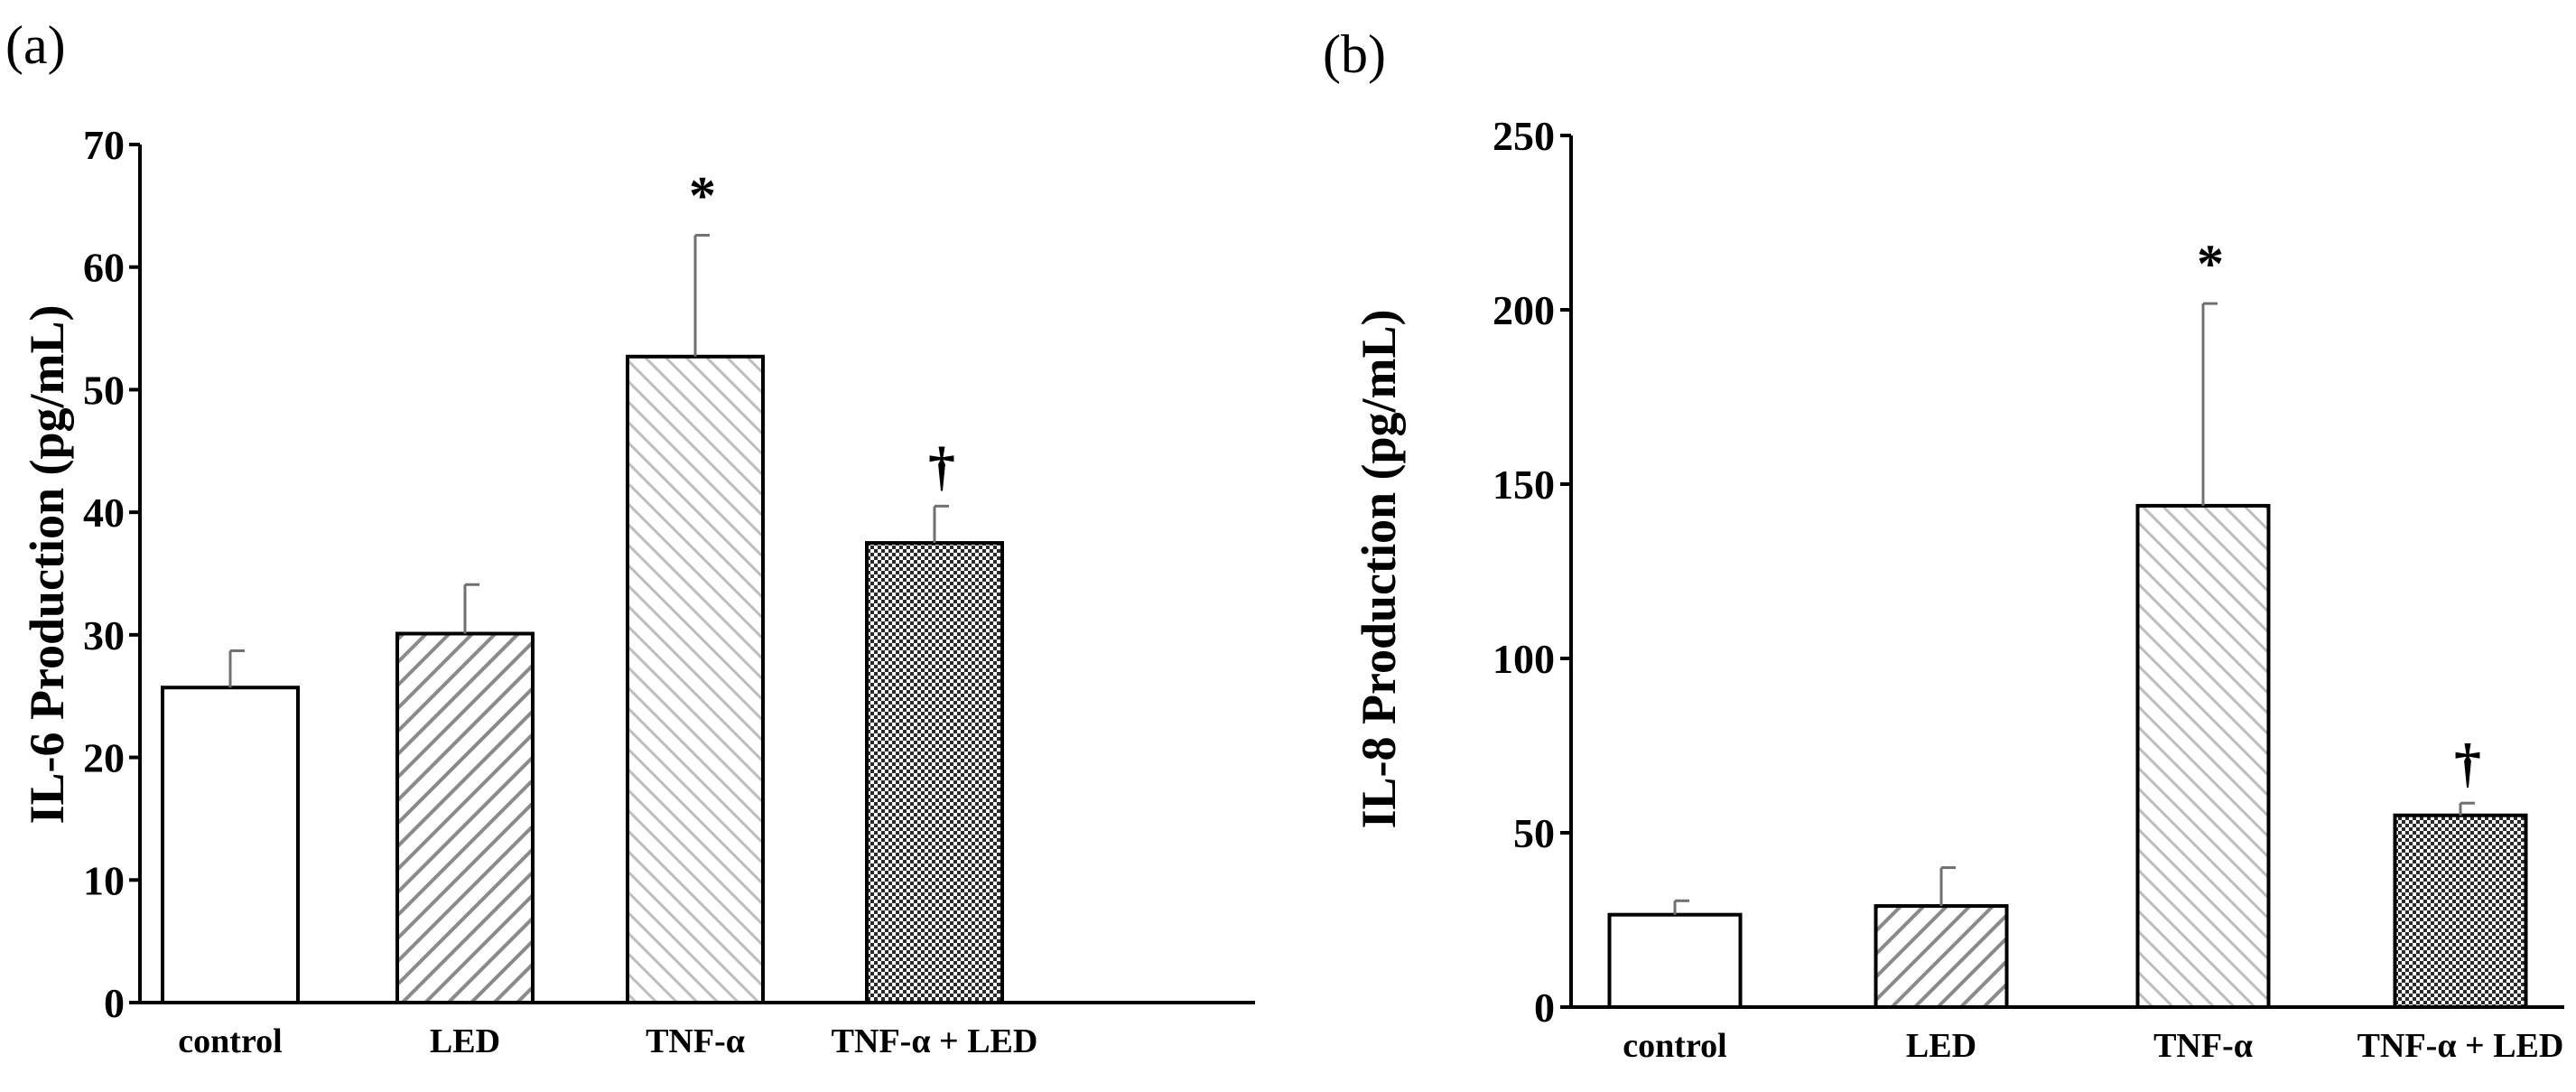 The width and height of the screenshot is (2576, 1092). Describe the element at coordinates (47, 564) in the screenshot. I see `y-axis-label-il6: IL-6 Production (pg/mL)` at that location.